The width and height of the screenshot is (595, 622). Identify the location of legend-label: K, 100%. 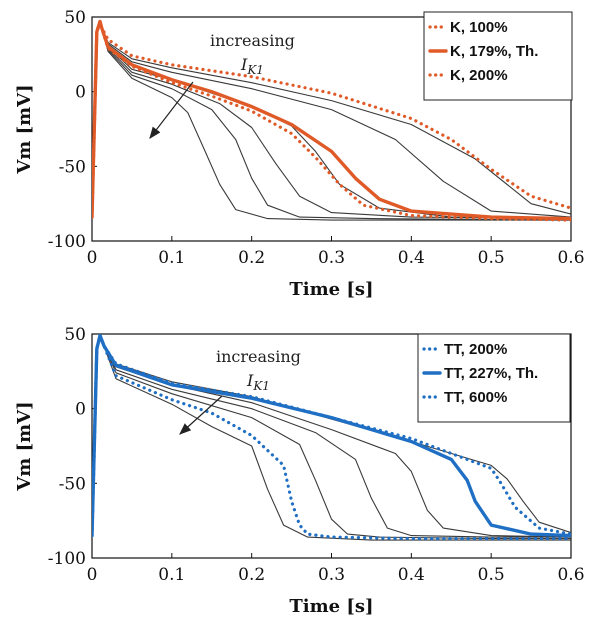
(479, 27).